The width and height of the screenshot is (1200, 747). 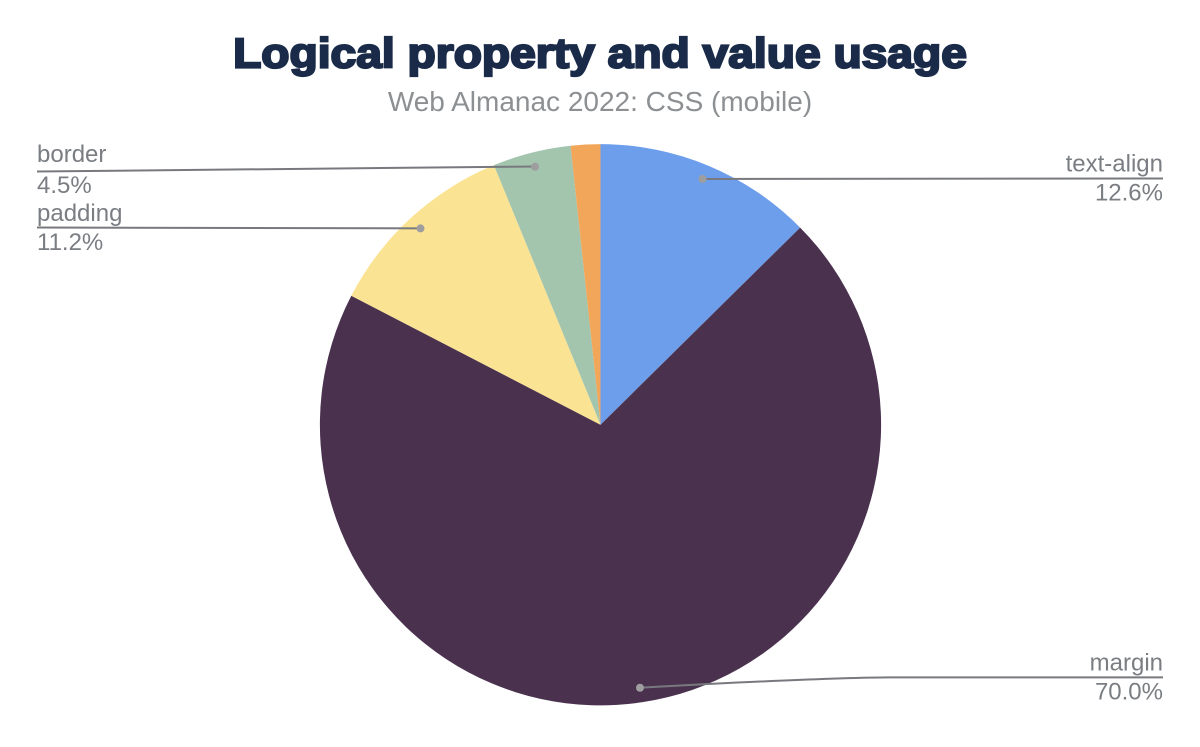 What do you see at coordinates (70, 242) in the screenshot?
I see `svg-text: 11.2%` at bounding box center [70, 242].